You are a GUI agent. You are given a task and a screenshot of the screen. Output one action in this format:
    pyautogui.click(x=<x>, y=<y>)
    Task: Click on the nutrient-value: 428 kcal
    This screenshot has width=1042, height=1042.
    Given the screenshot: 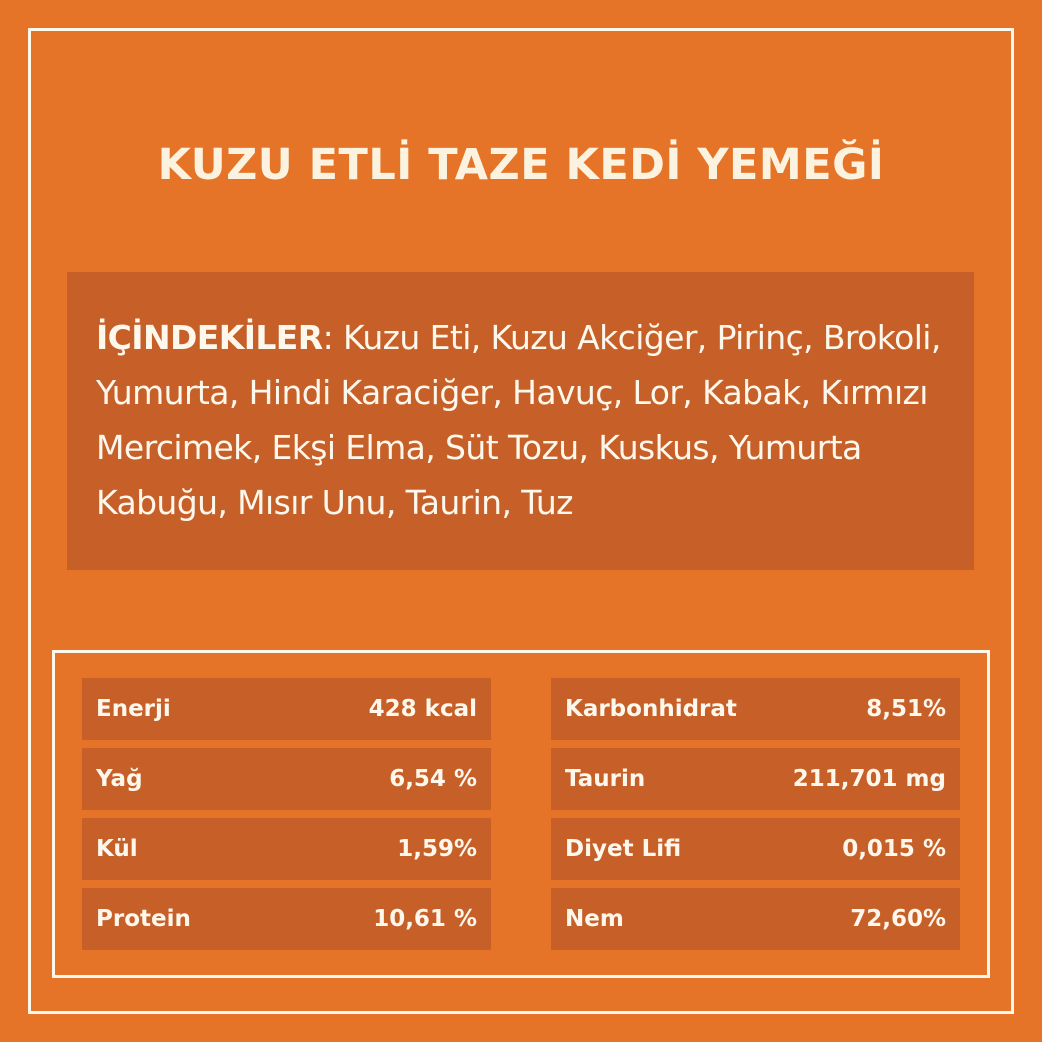 What is the action you would take?
    pyautogui.click(x=422, y=709)
    